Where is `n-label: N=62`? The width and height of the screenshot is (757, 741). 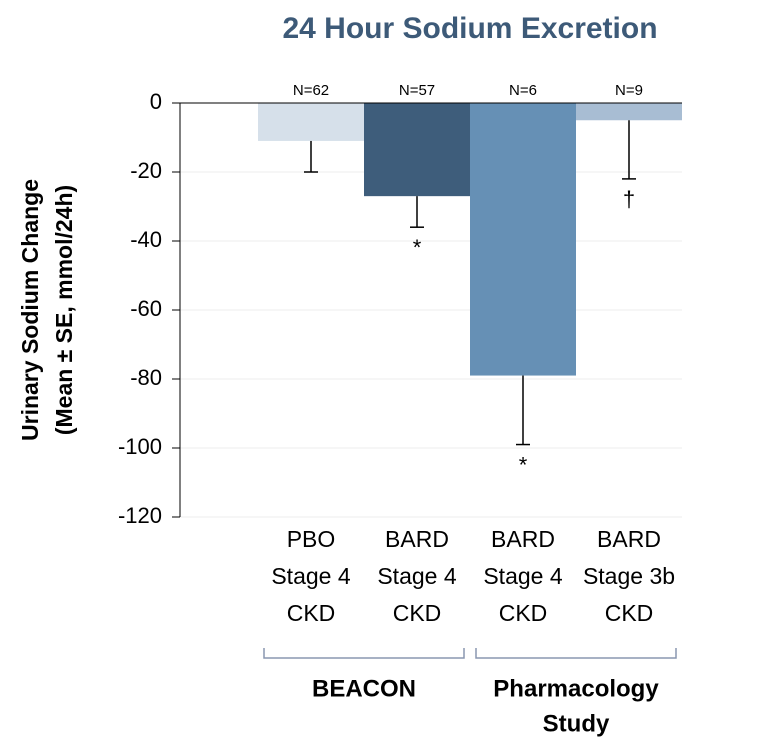
n-label: N=62 is located at coordinates (311, 90).